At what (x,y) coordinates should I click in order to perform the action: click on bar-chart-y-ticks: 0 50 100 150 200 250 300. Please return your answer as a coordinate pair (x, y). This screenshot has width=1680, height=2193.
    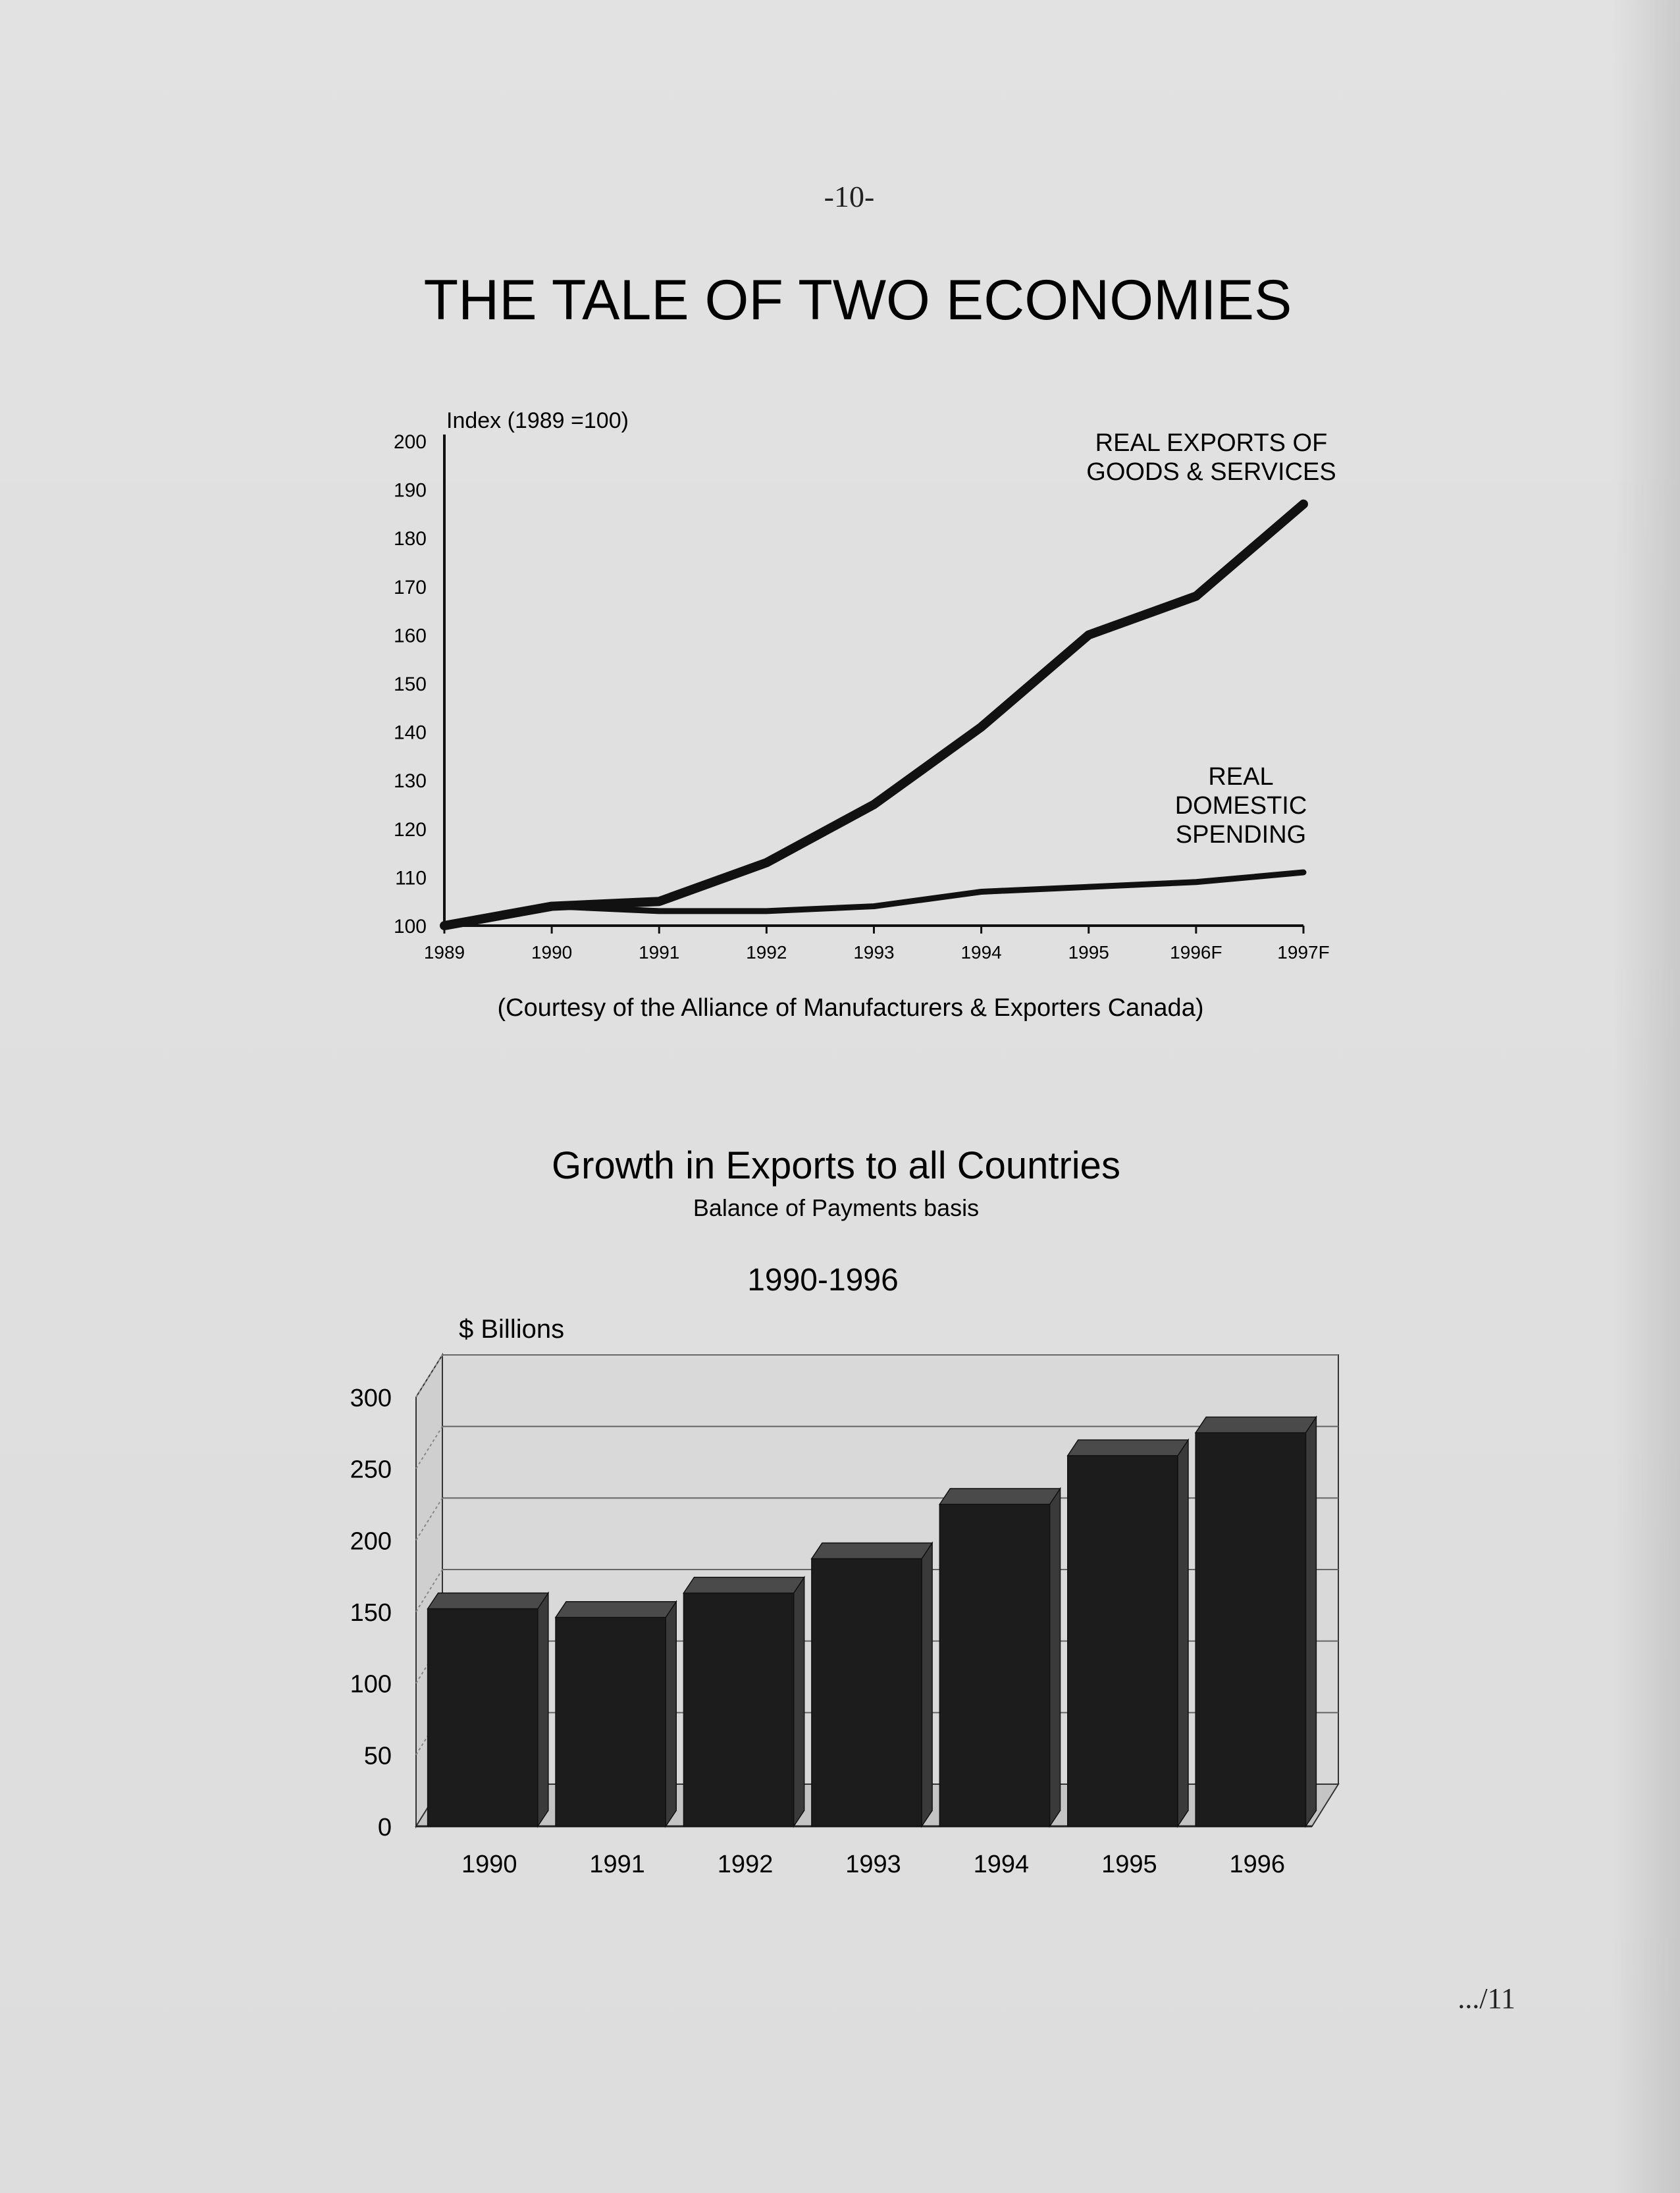
    Looking at the image, I should click on (371, 1613).